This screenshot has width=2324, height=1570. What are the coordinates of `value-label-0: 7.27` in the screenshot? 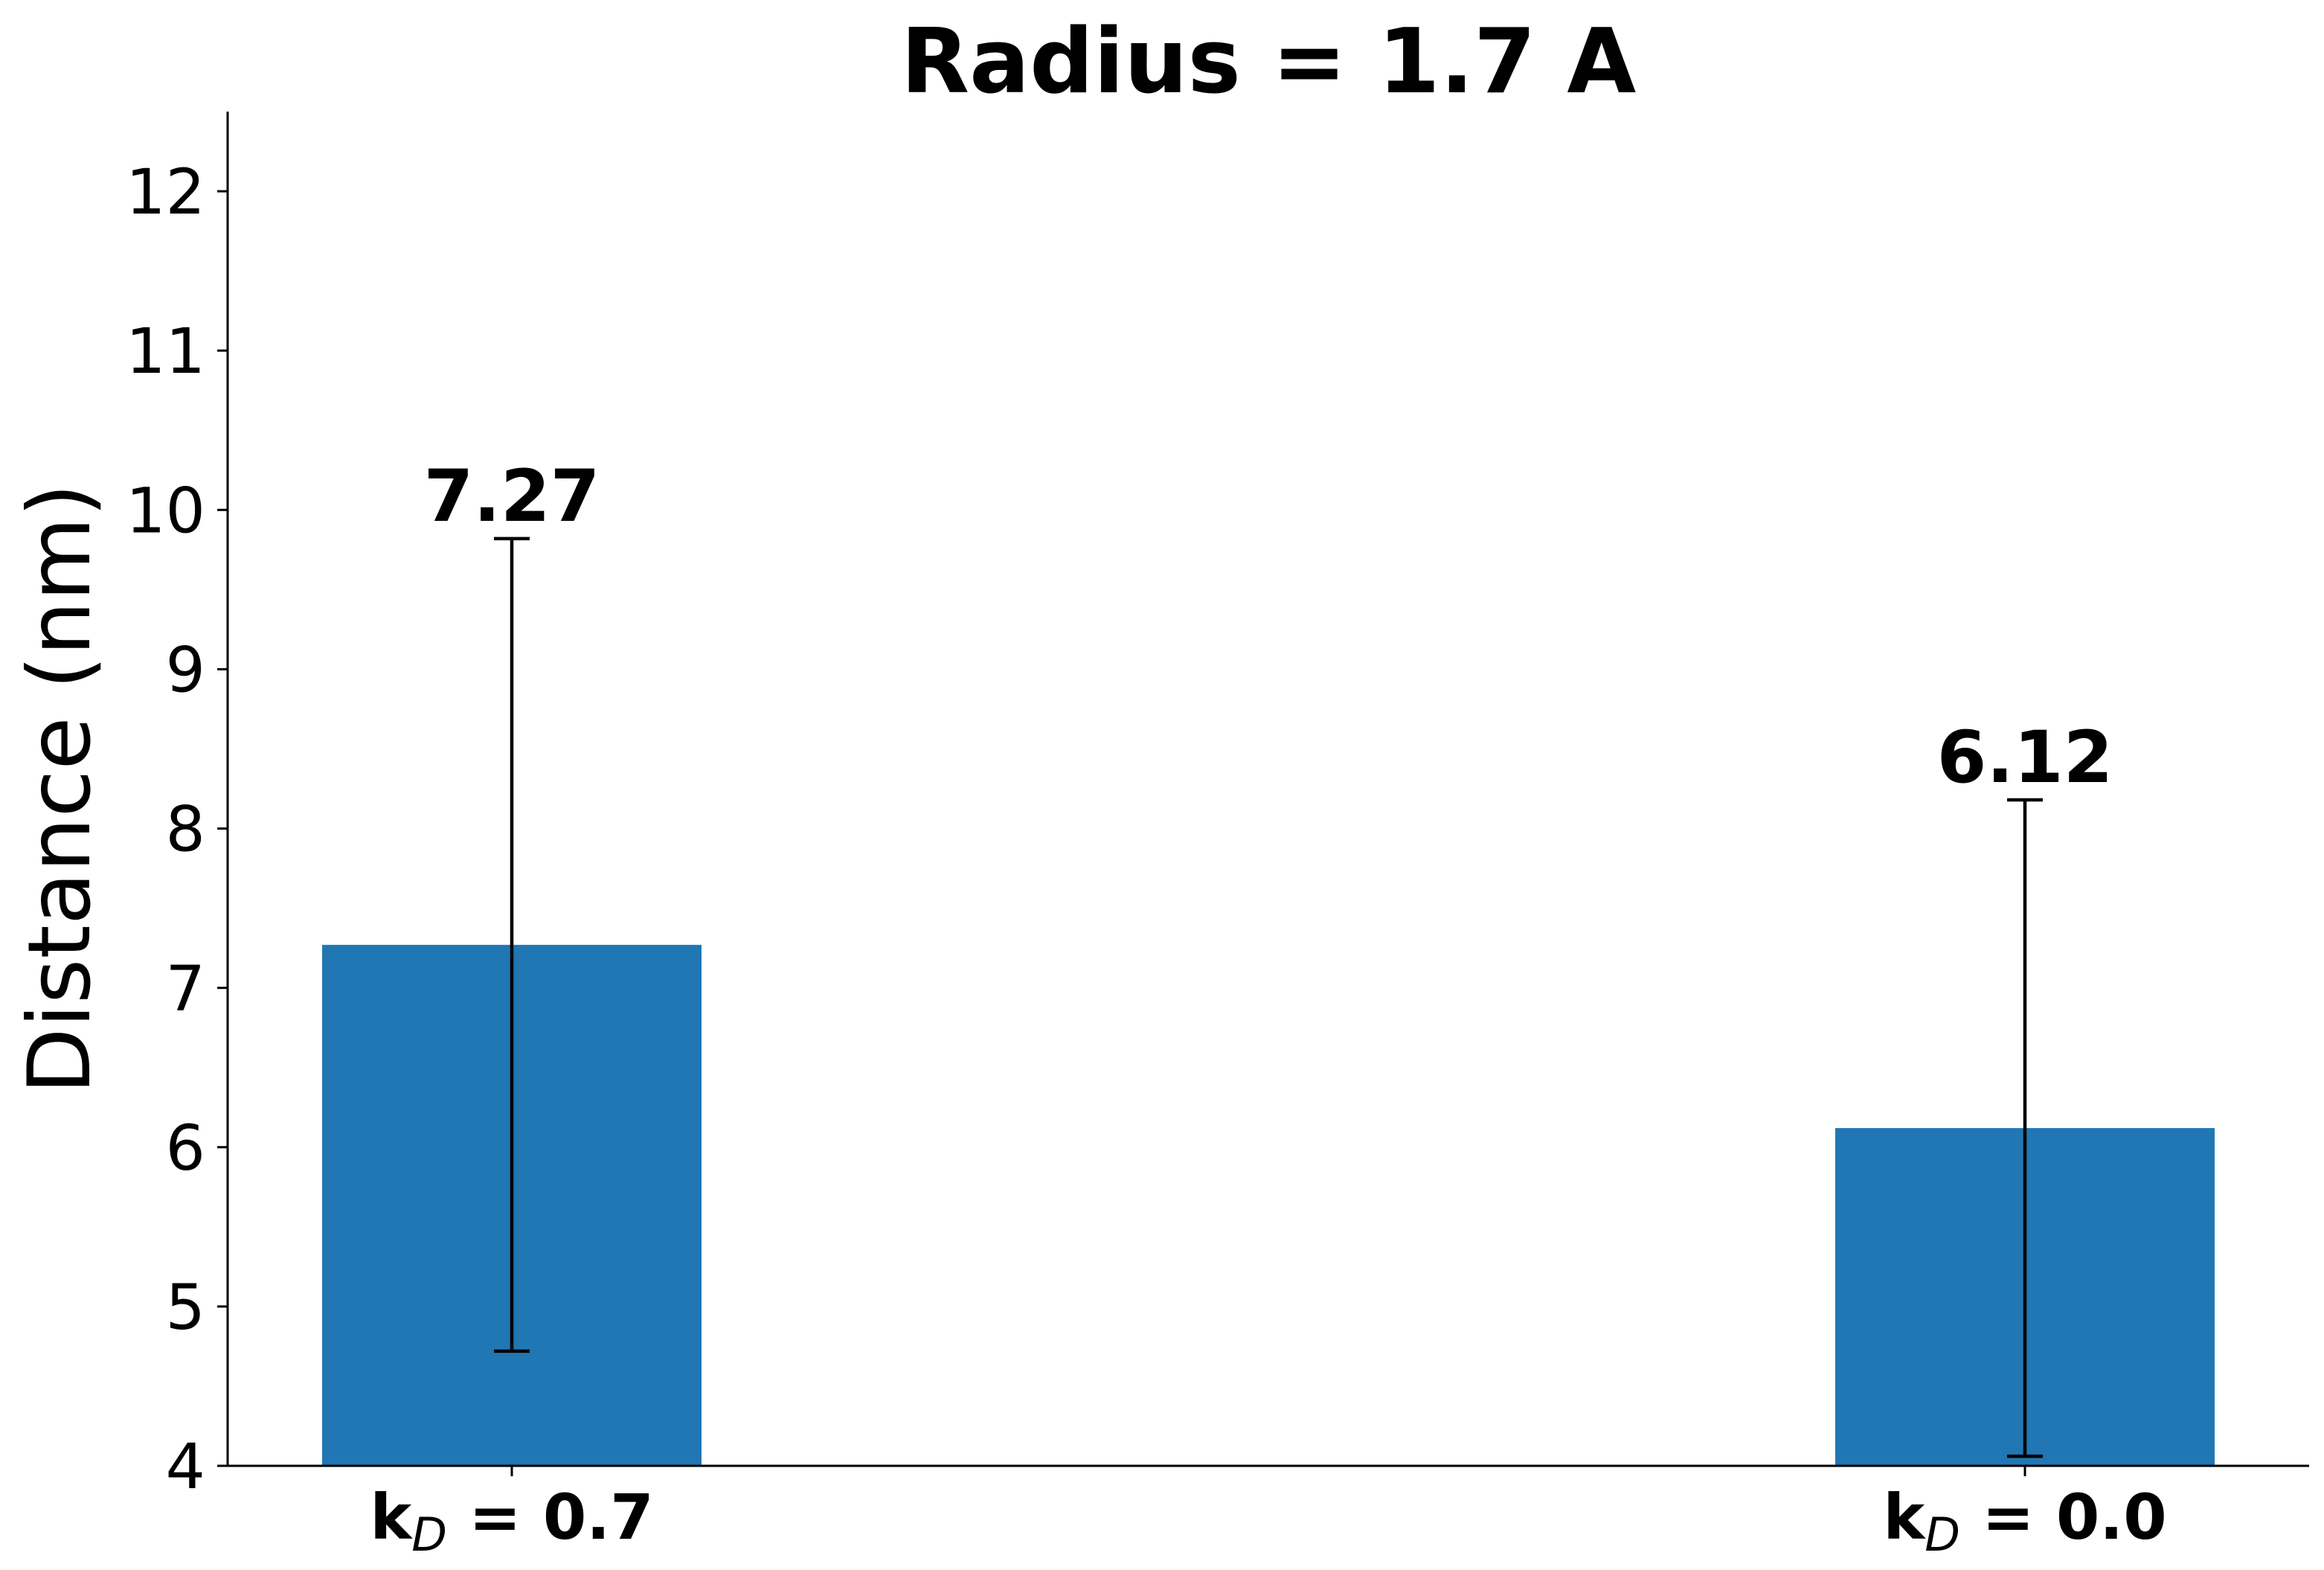 It's located at (512, 496).